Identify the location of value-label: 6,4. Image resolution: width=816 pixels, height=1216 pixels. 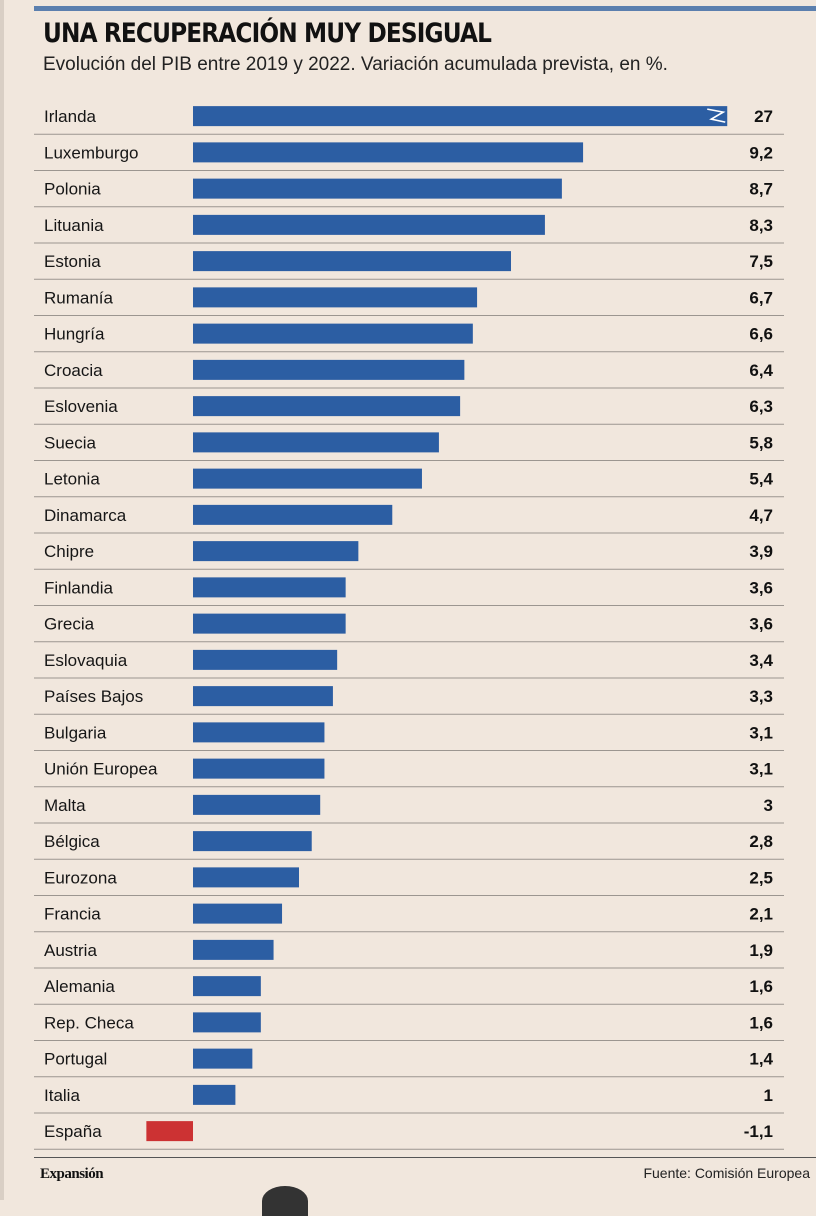
(761, 370).